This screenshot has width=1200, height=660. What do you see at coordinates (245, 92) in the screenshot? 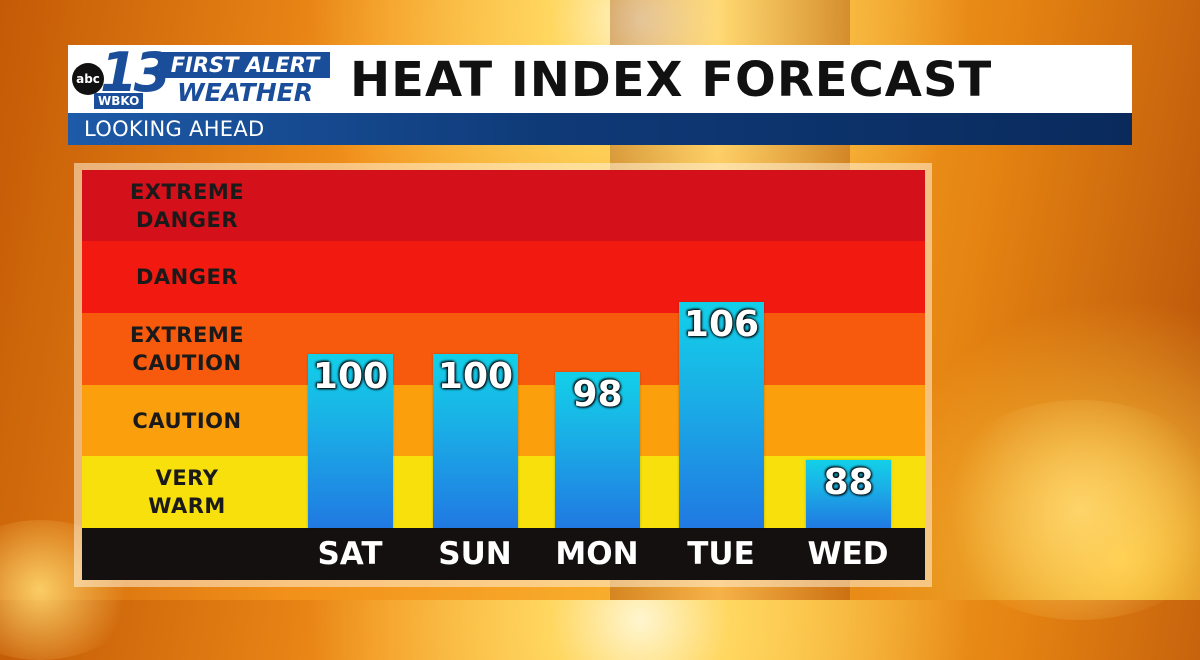
I see `brand-line-2: WEATHER` at bounding box center [245, 92].